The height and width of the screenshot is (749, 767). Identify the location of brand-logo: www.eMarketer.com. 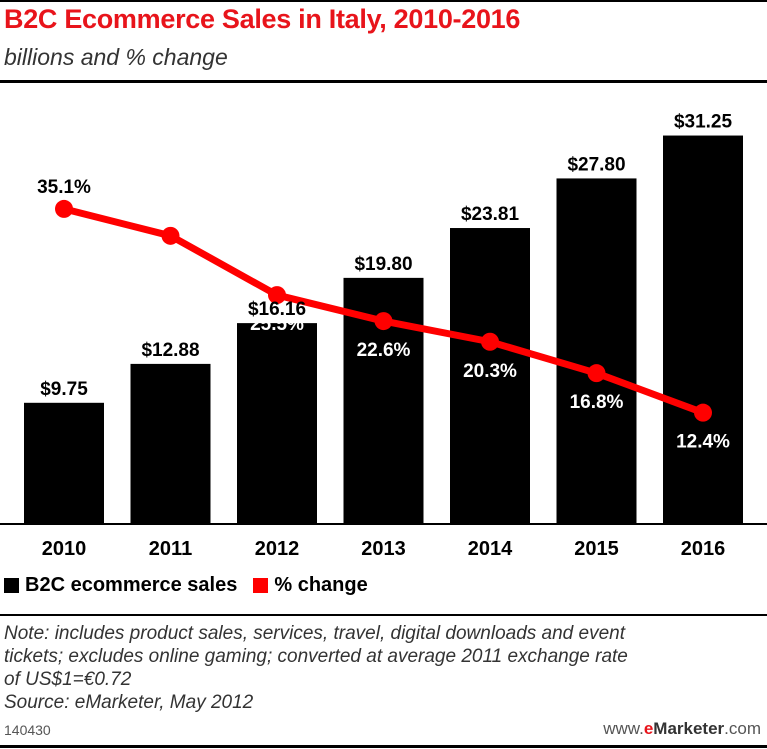
(682, 729).